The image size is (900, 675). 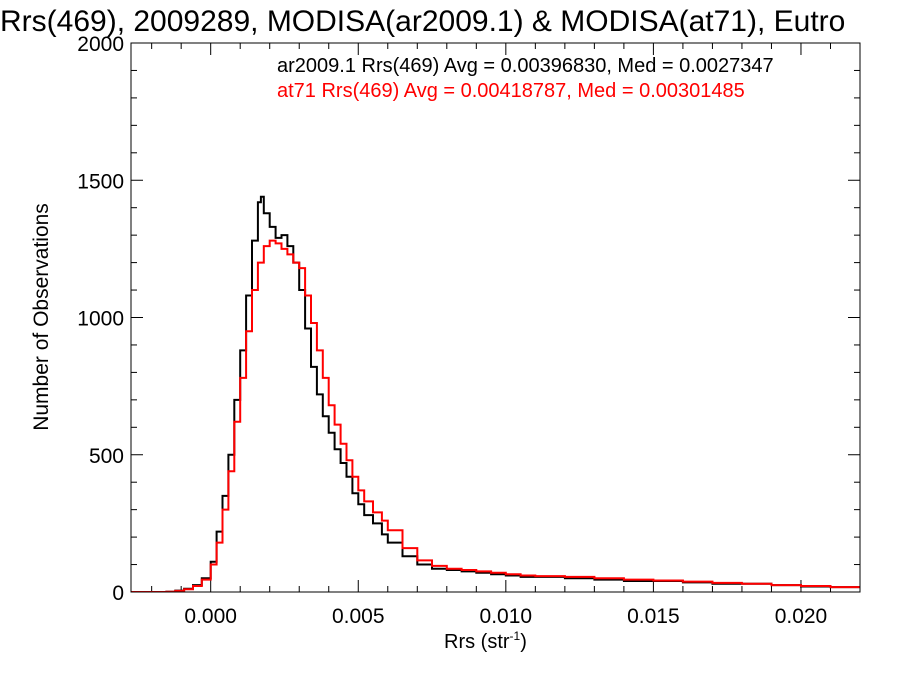 What do you see at coordinates (106, 456) in the screenshot?
I see `y-tick-label: 500` at bounding box center [106, 456].